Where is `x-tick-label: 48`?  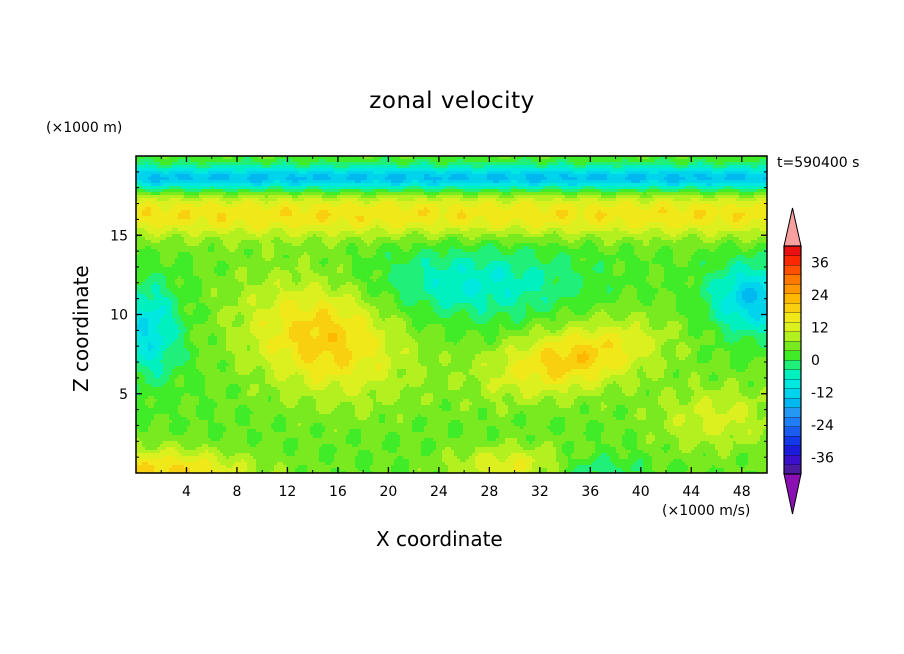 x-tick-label: 48 is located at coordinates (742, 492).